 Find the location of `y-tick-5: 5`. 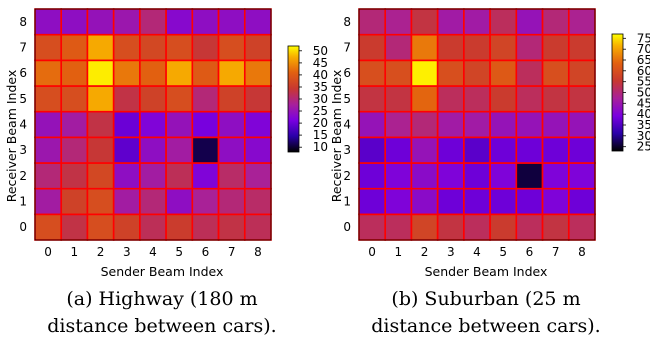

y-tick-5: 5 is located at coordinates (23, 99).